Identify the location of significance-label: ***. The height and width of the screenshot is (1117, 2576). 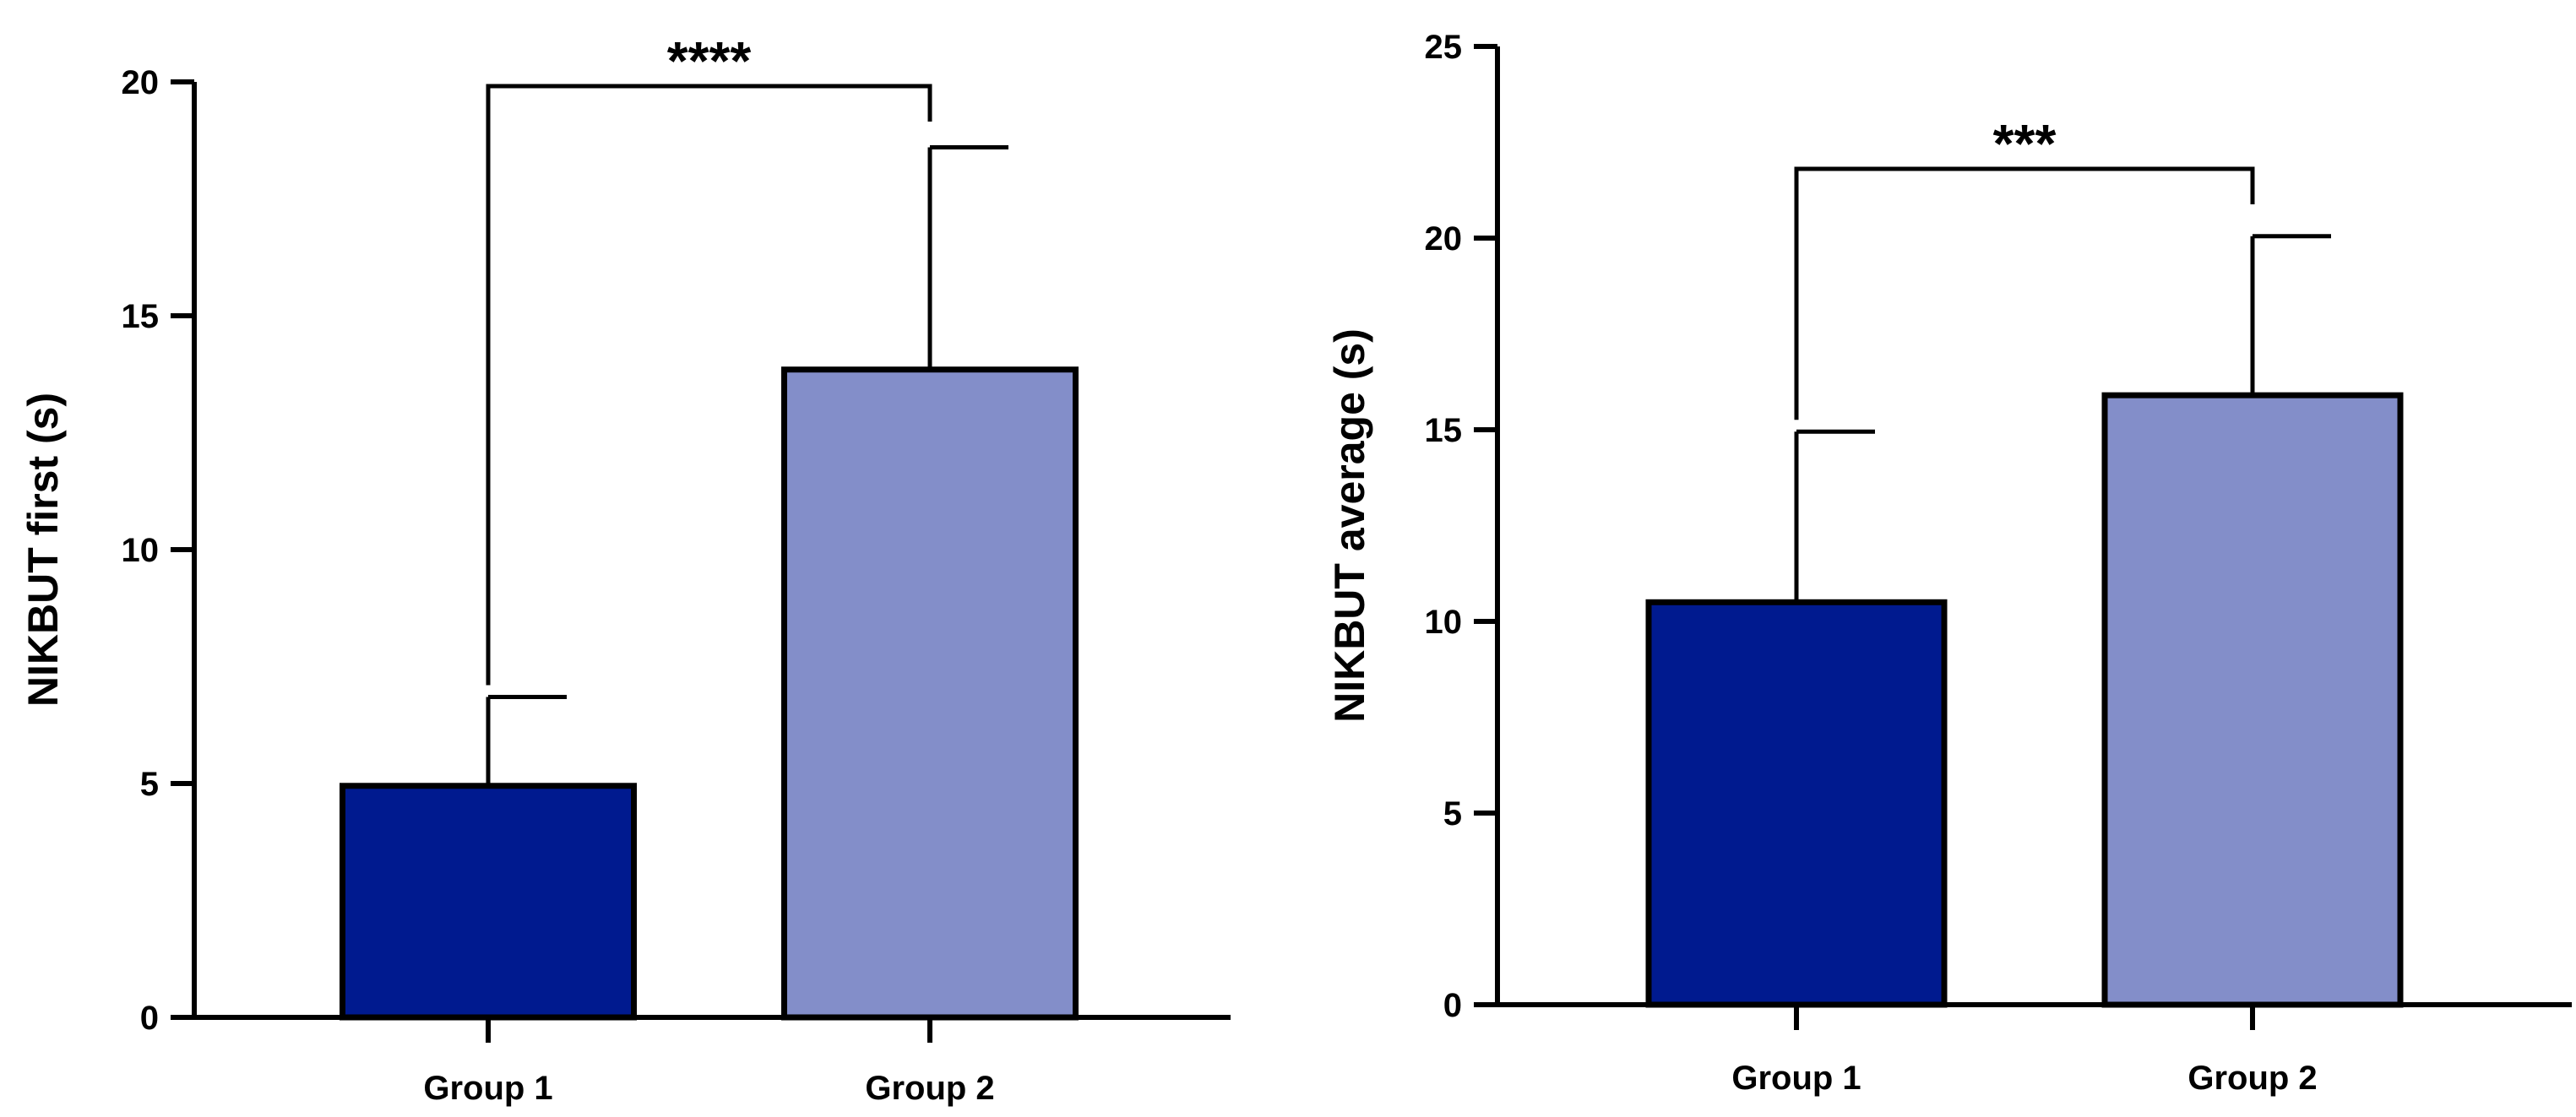
(2025, 143).